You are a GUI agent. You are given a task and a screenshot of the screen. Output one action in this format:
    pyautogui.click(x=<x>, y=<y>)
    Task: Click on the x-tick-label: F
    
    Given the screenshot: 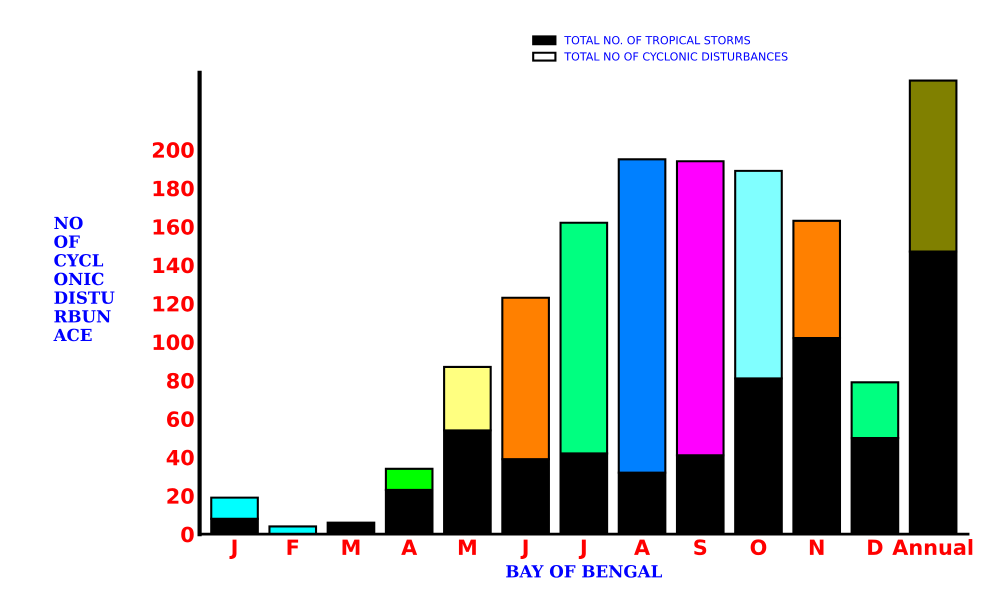 What is the action you would take?
    pyautogui.click(x=293, y=547)
    